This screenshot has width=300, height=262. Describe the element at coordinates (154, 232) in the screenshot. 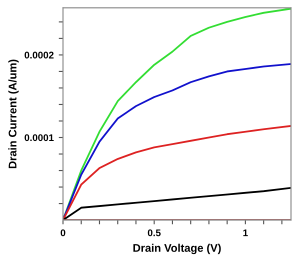

I see `x-tick-label: 0.5` at that location.